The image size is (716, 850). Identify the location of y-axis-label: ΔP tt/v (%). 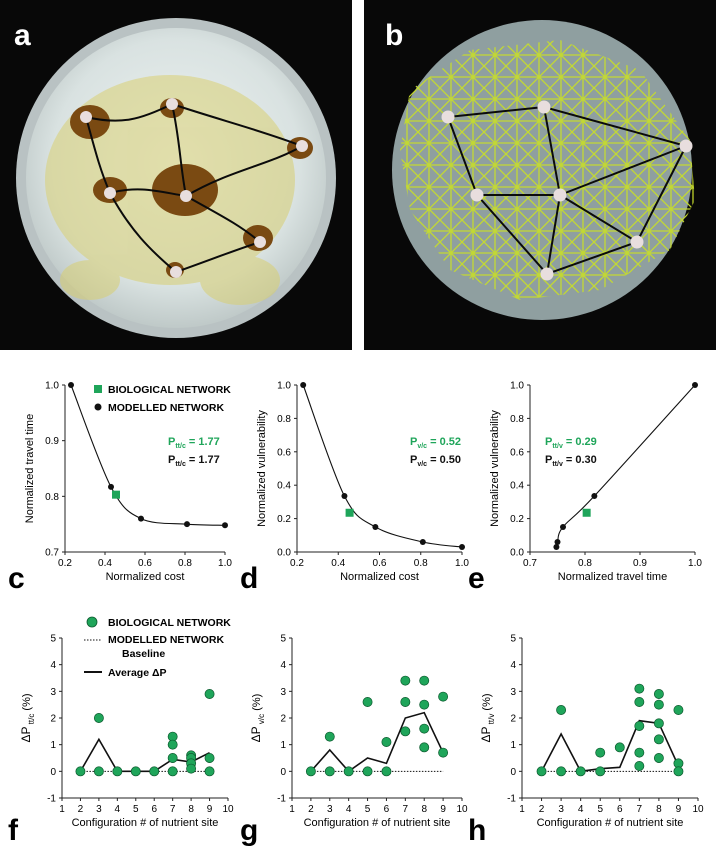
(487, 717).